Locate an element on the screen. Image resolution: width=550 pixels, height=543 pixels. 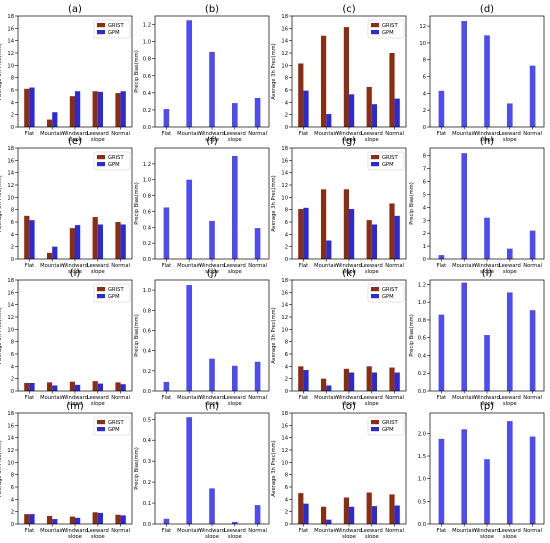
y-tick-label: 2.0 is located at coordinates (422, 434).